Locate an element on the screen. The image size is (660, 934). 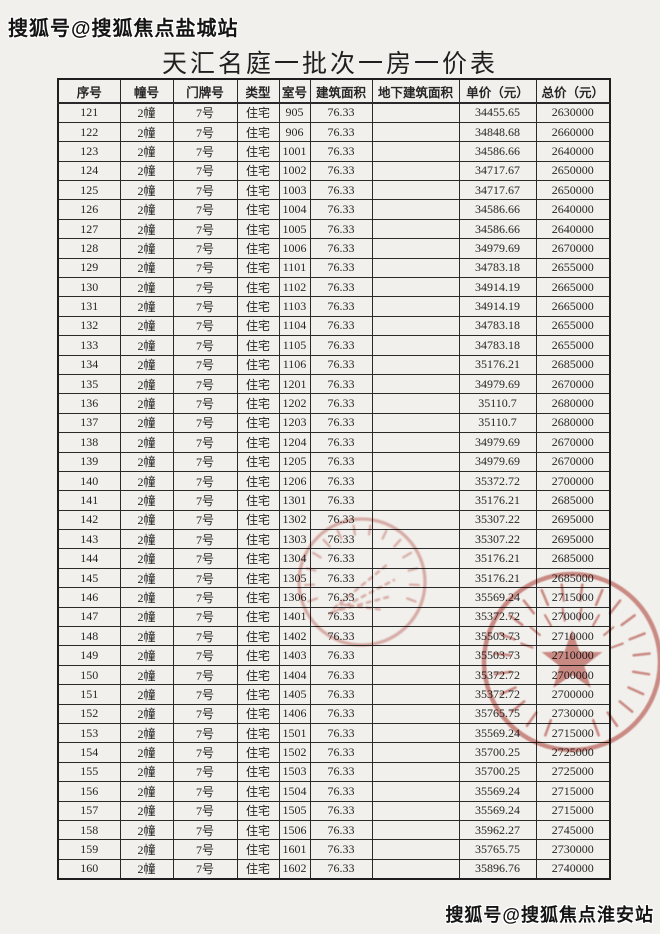
table-row: 133 2幢 7号 住宅 1105 76.33 34783.18 2655000 is located at coordinates (334, 345).